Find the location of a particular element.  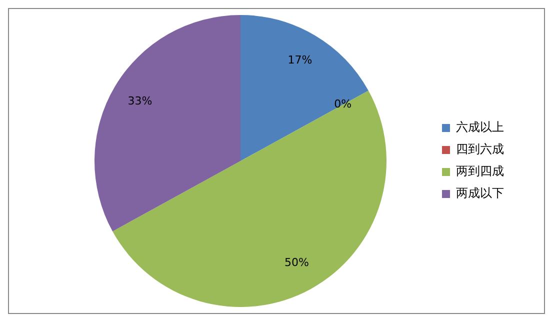

legend-label: 四到六成 is located at coordinates (480, 149).